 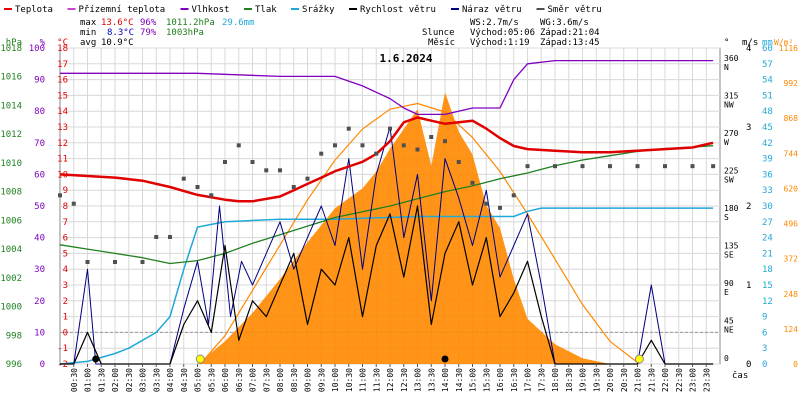 What do you see at coordinates (185, 33) in the screenshot?
I see `stats-min-press: 1003hPa` at bounding box center [185, 33].